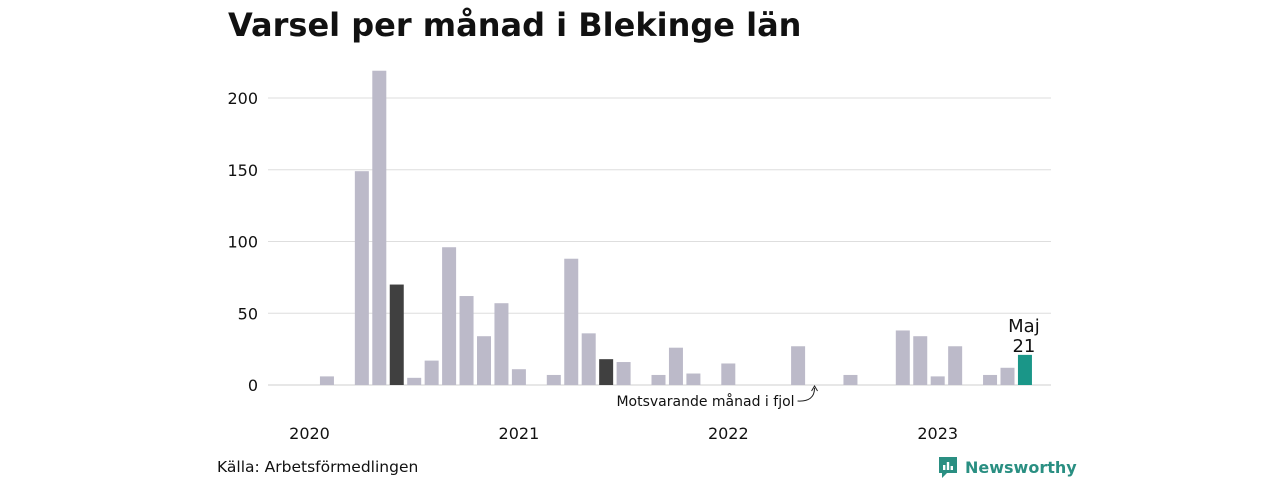 The width and height of the screenshot is (1280, 480). I want to click on y-tick-label: 100, so click(242, 242).